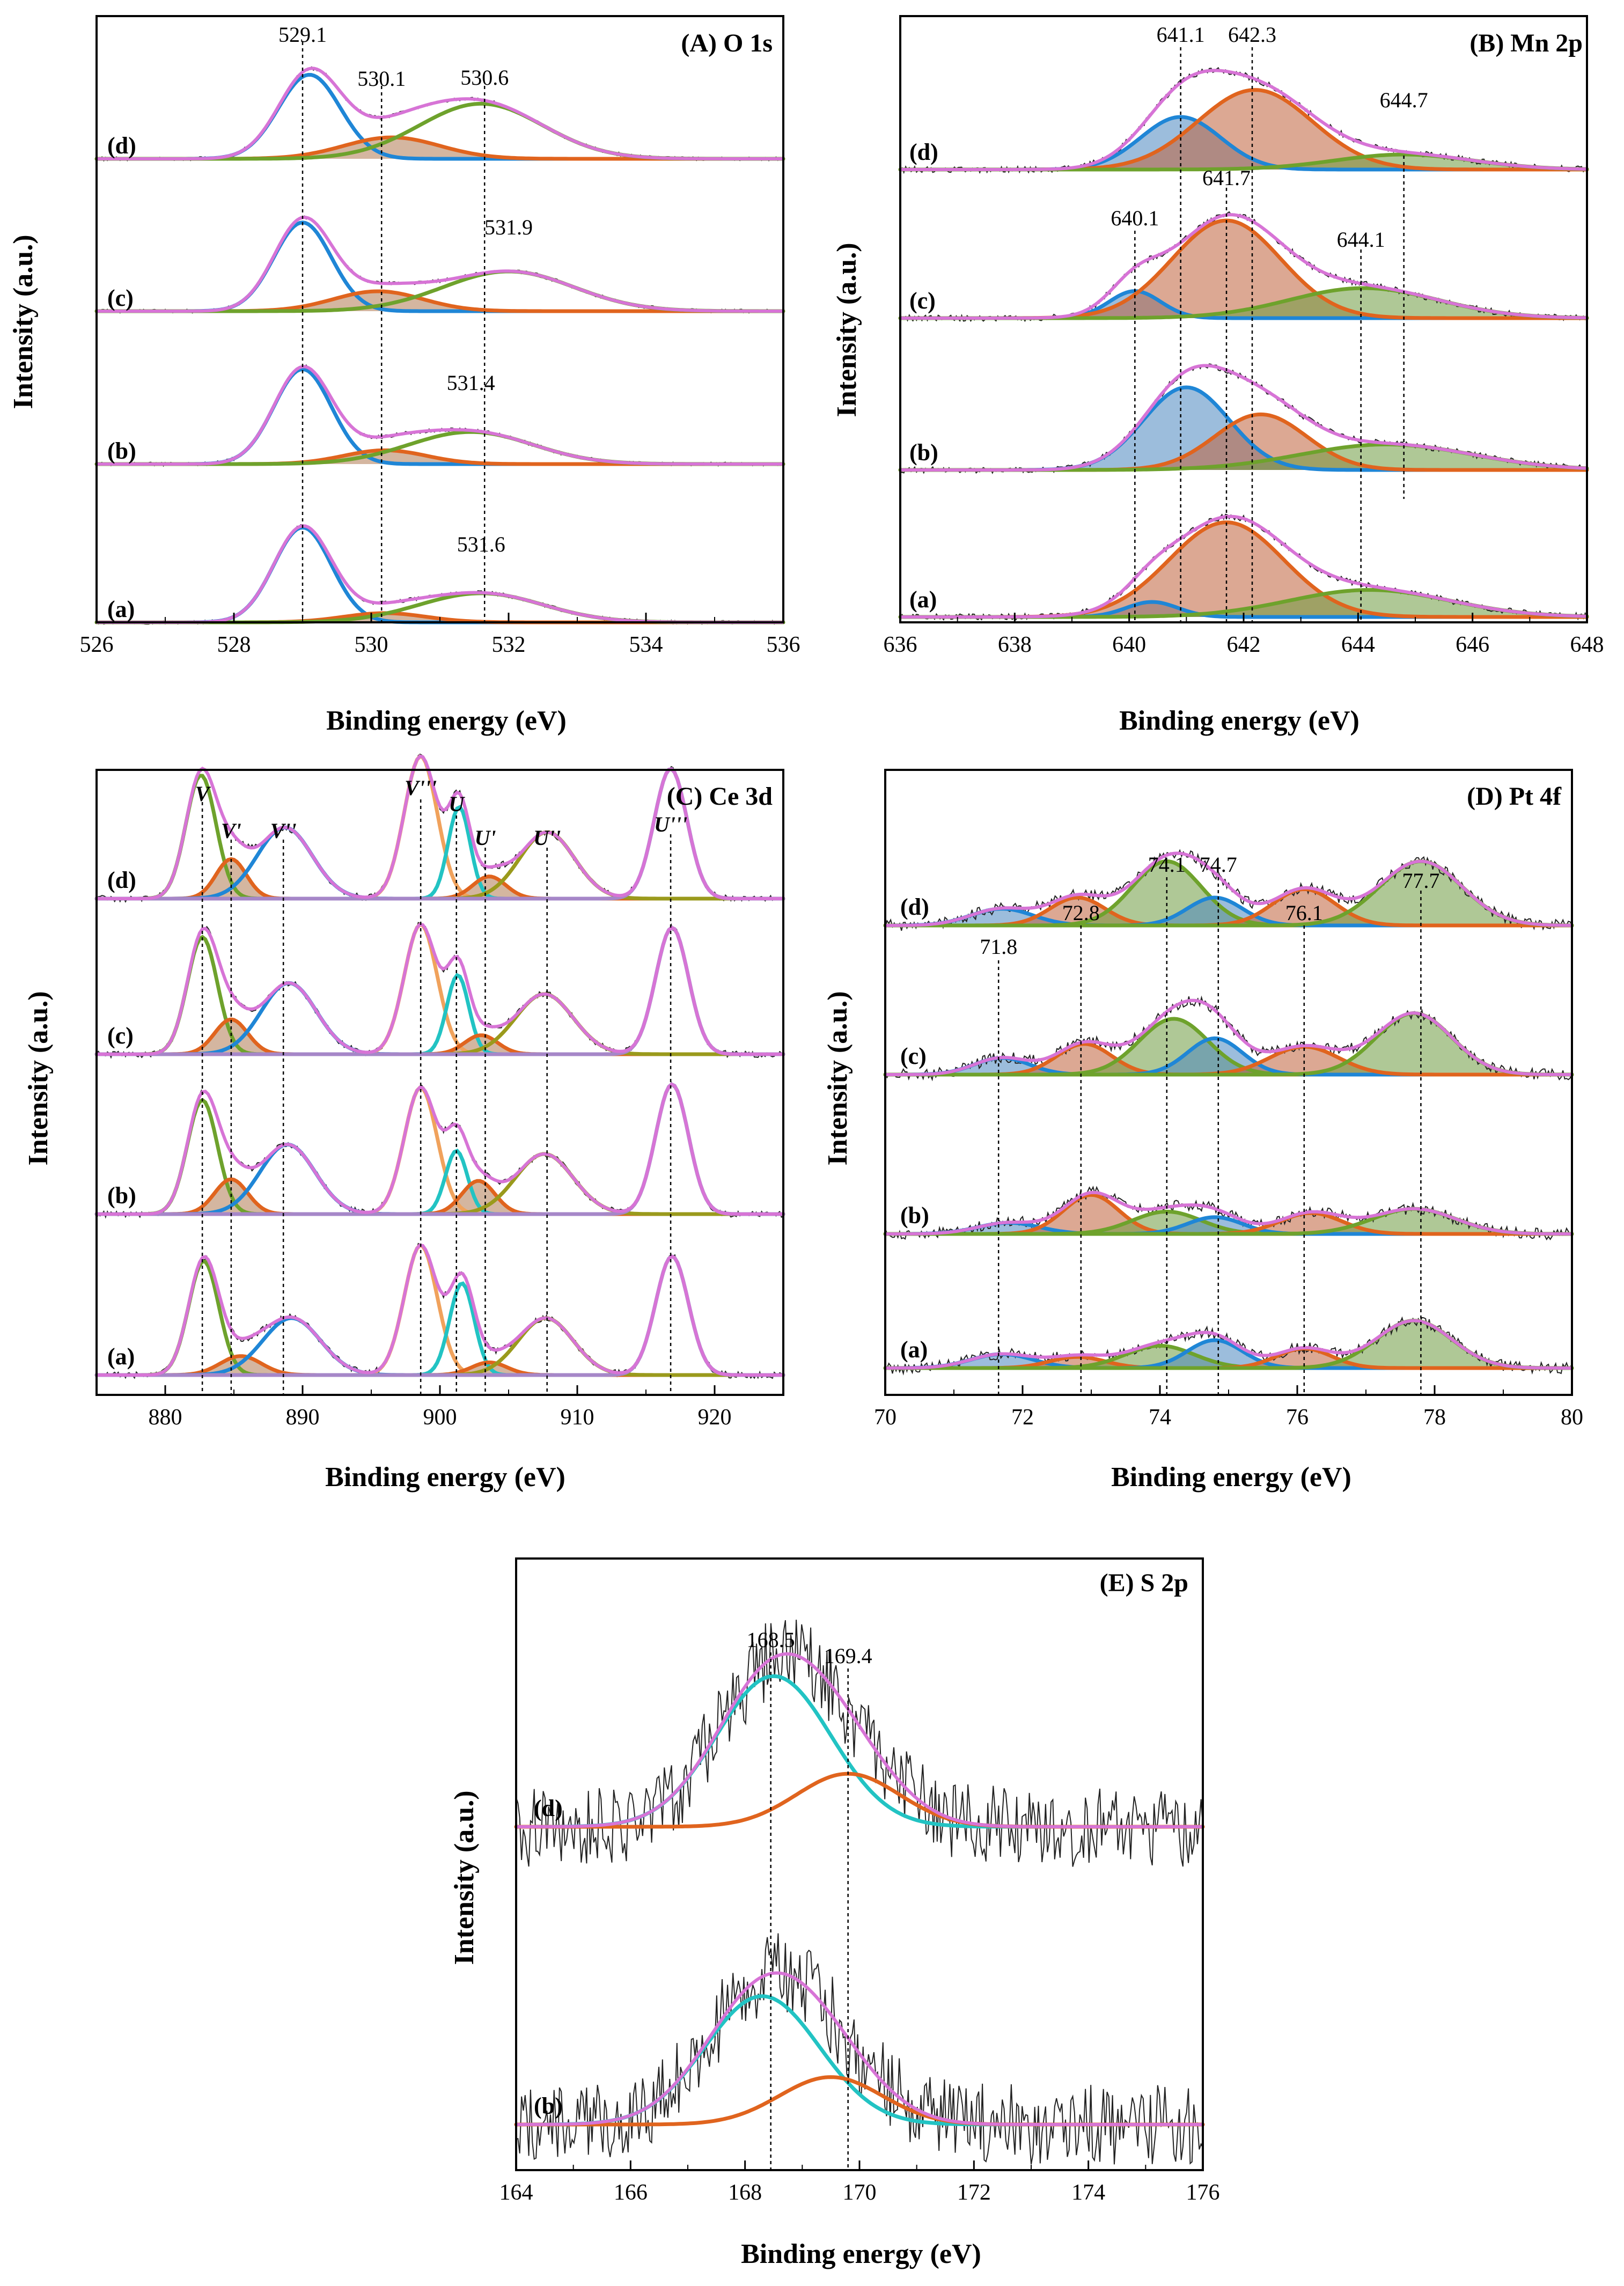  What do you see at coordinates (727, 43) in the screenshot?
I see `panel-a-title: (A) O 1s` at bounding box center [727, 43].